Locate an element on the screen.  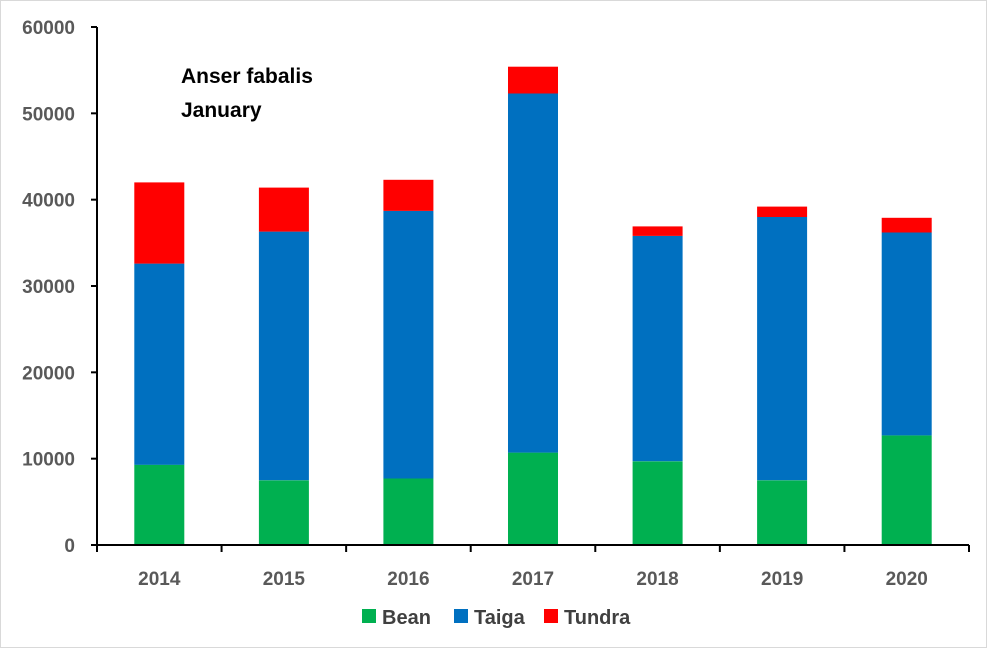
bar-taiga-2020 is located at coordinates (906, 334).